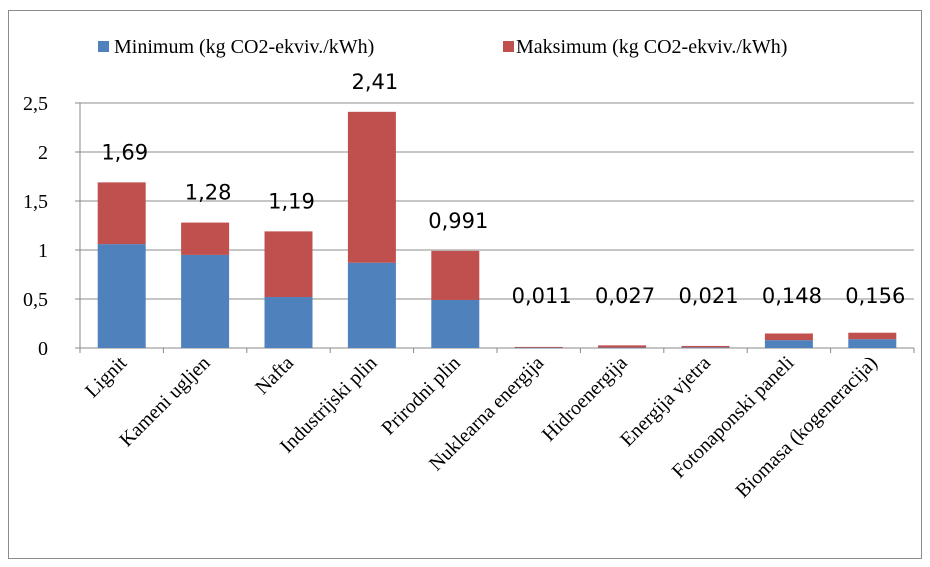  Describe the element at coordinates (542, 296) in the screenshot. I see `data-label: 0,011` at that location.